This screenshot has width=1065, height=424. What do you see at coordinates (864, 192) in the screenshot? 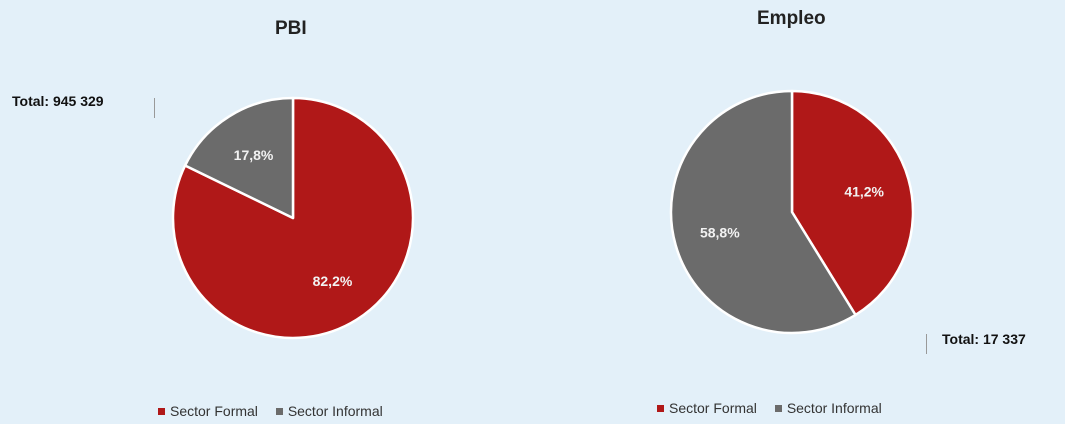
I see `data-label-empleo-formal: 41,2%` at bounding box center [864, 192].